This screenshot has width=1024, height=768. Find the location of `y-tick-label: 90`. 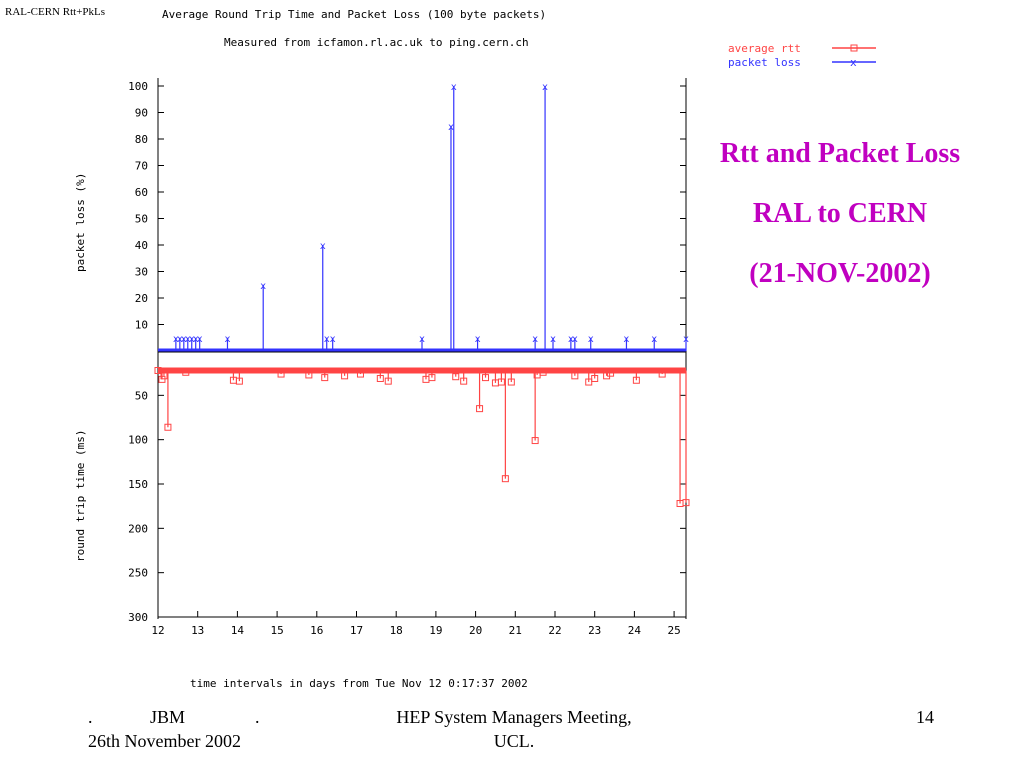

y-tick-label: 90 is located at coordinates (141, 113).